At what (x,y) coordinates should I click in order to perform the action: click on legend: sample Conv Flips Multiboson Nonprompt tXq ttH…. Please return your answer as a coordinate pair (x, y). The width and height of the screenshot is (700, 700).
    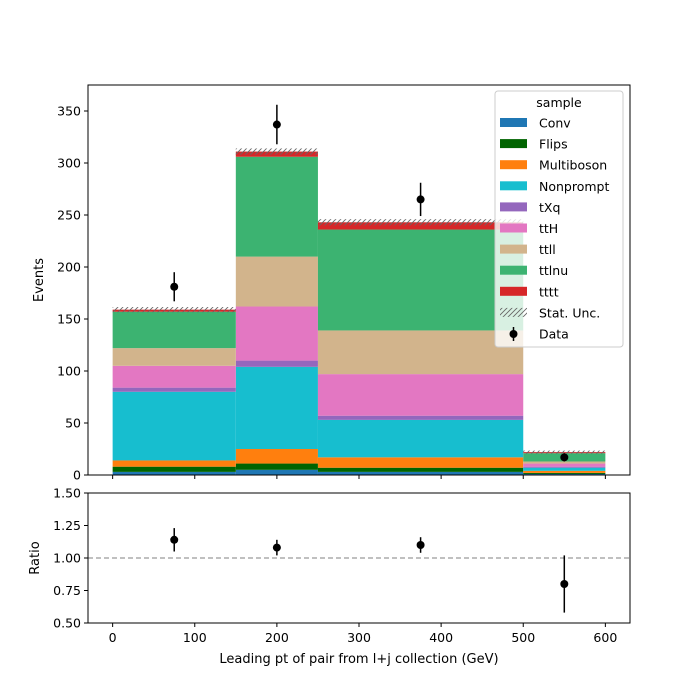
    Looking at the image, I should click on (559, 219).